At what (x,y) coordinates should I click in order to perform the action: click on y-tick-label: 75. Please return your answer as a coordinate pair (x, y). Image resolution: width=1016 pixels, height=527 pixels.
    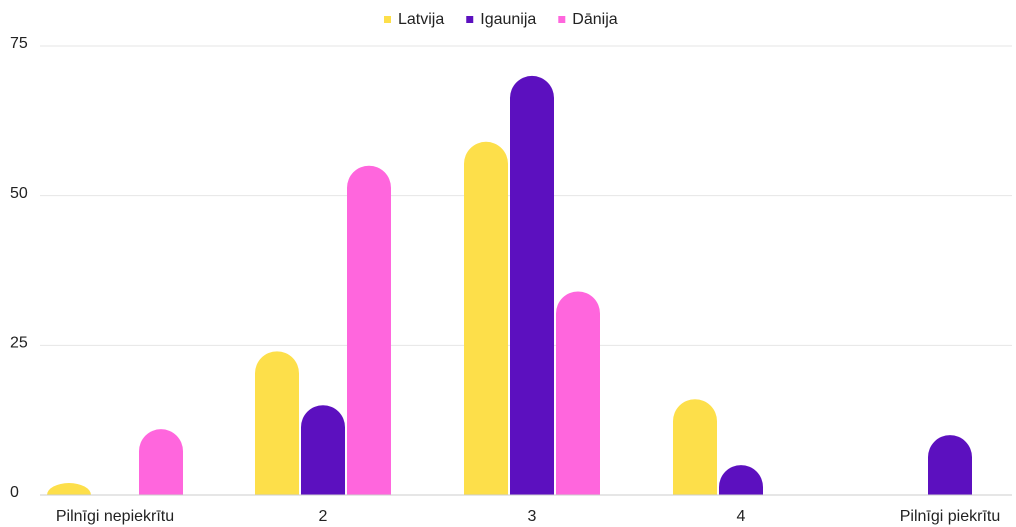
    Looking at the image, I should click on (19, 43).